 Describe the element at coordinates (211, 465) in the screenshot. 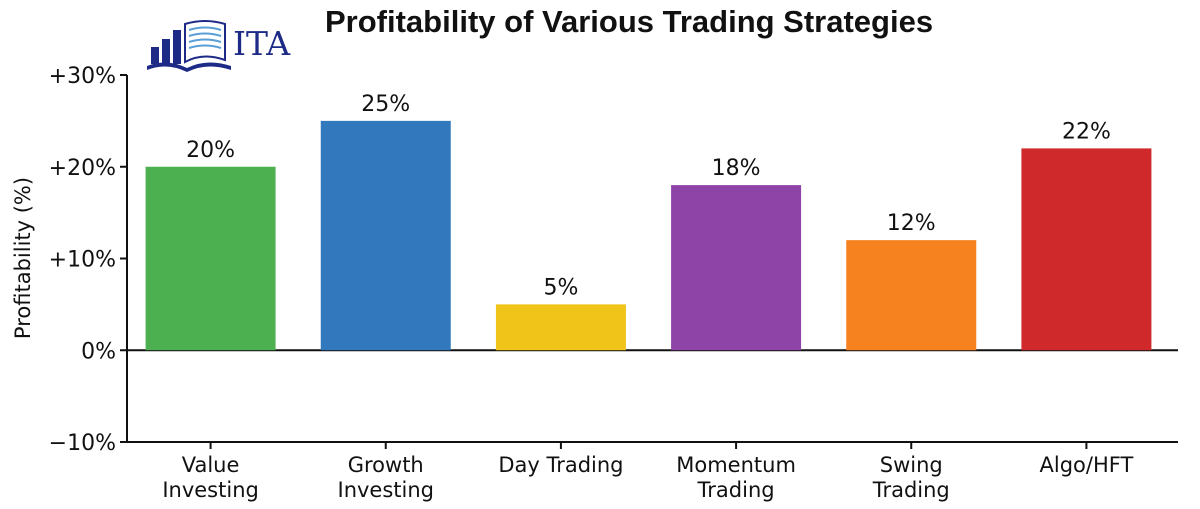

I see `x-tick-label: Value` at that location.